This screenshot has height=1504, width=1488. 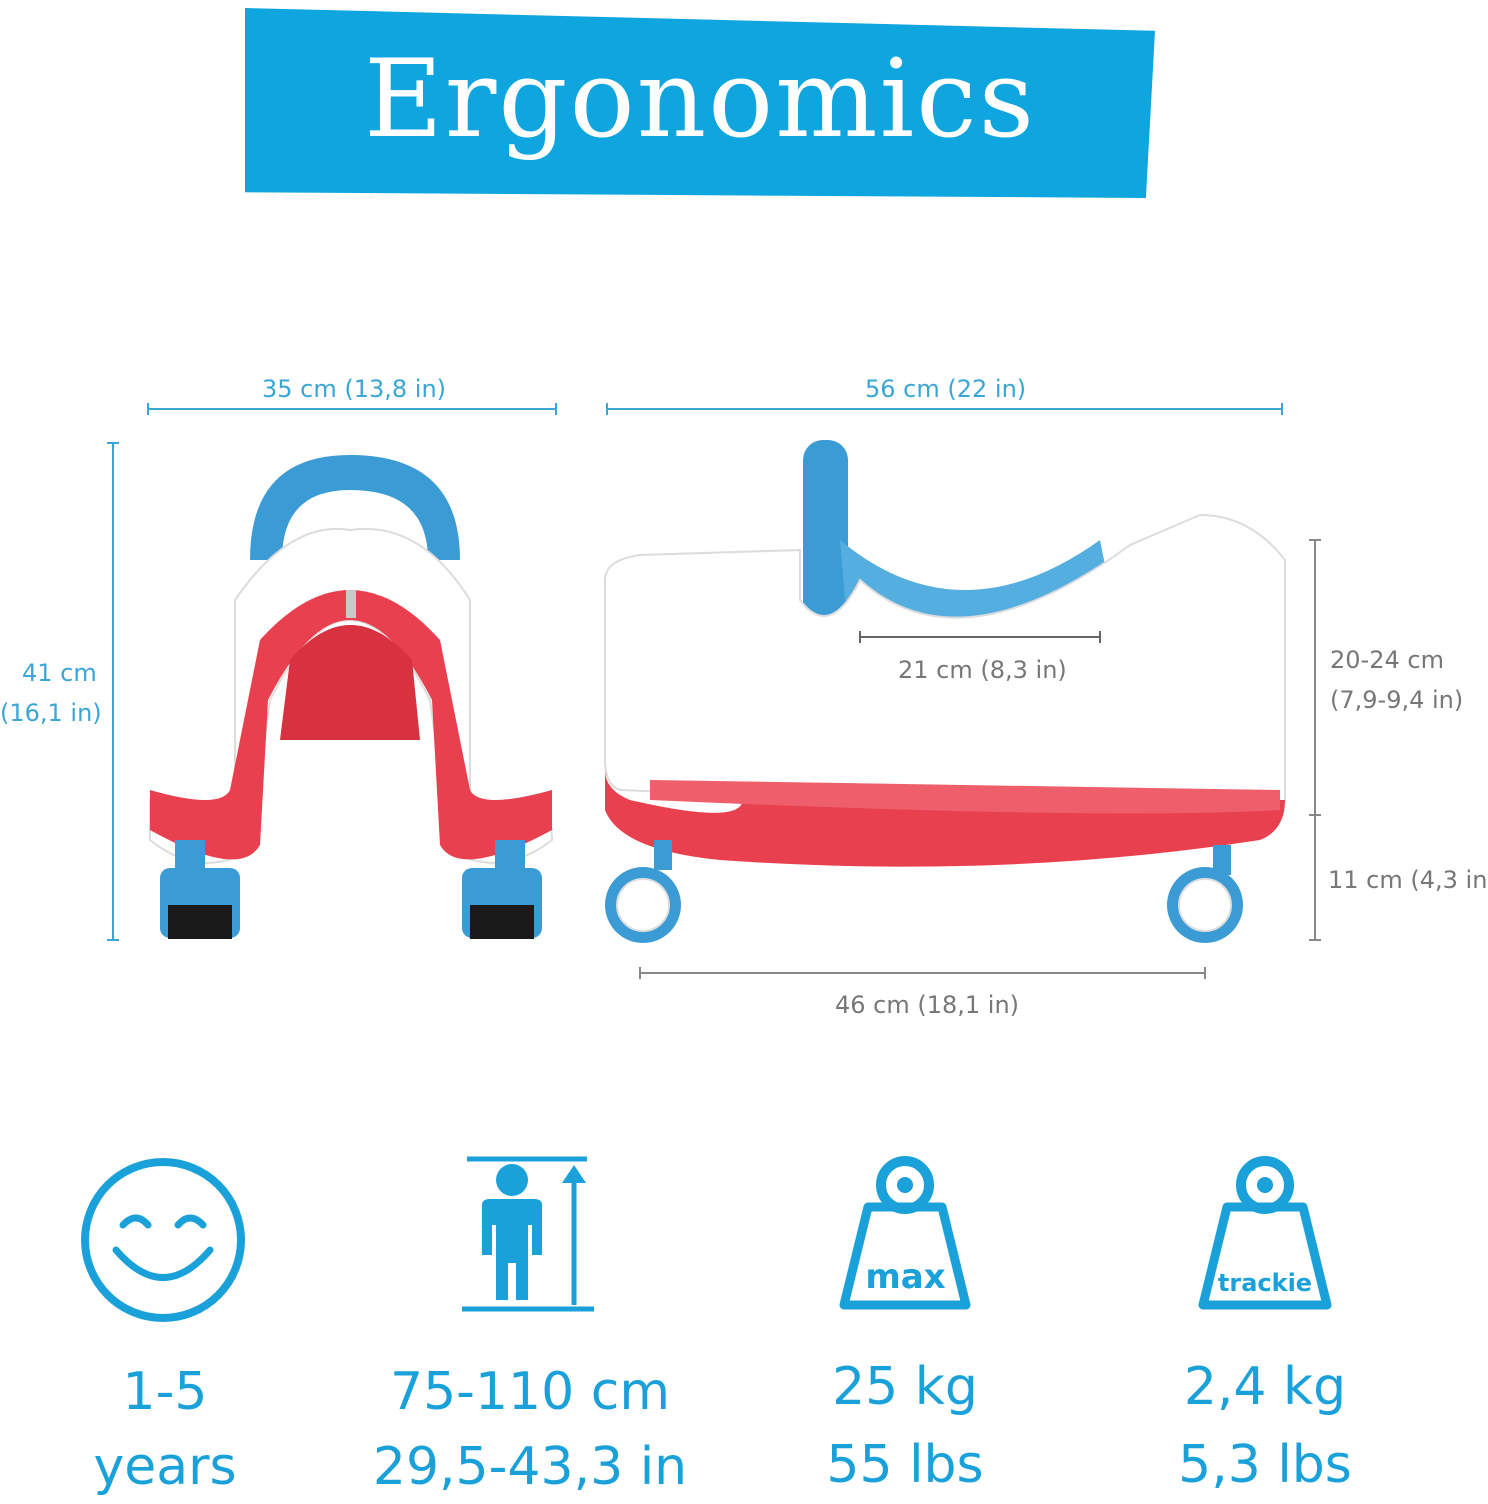 What do you see at coordinates (1397, 700) in the screenshot?
I see `seat-height-label-in: (7,9-9,4 in)` at bounding box center [1397, 700].